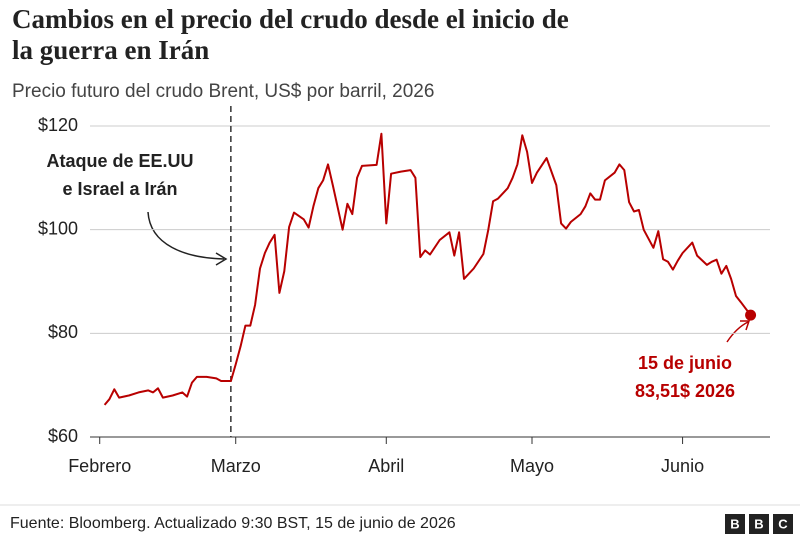 The height and width of the screenshot is (543, 800). Describe the element at coordinates (532, 466) in the screenshot. I see `x-tick-label: Mayo` at that location.